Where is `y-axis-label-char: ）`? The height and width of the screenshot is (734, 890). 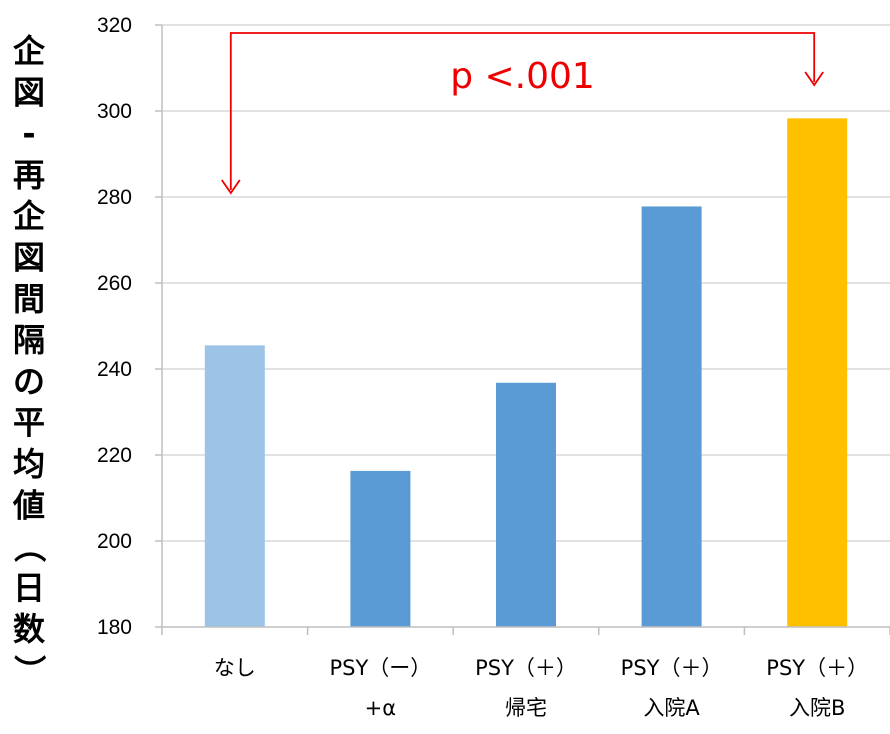 y-axis-label-char: ） is located at coordinates (29, 670).